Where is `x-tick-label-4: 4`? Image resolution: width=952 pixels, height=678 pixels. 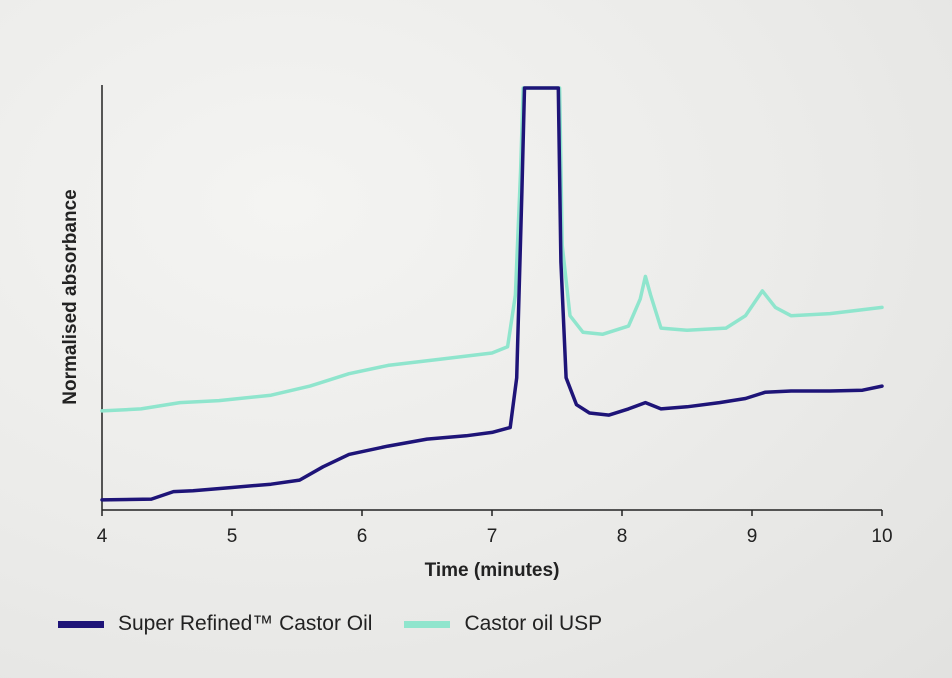
x-tick-label-4: 4 is located at coordinates (102, 536).